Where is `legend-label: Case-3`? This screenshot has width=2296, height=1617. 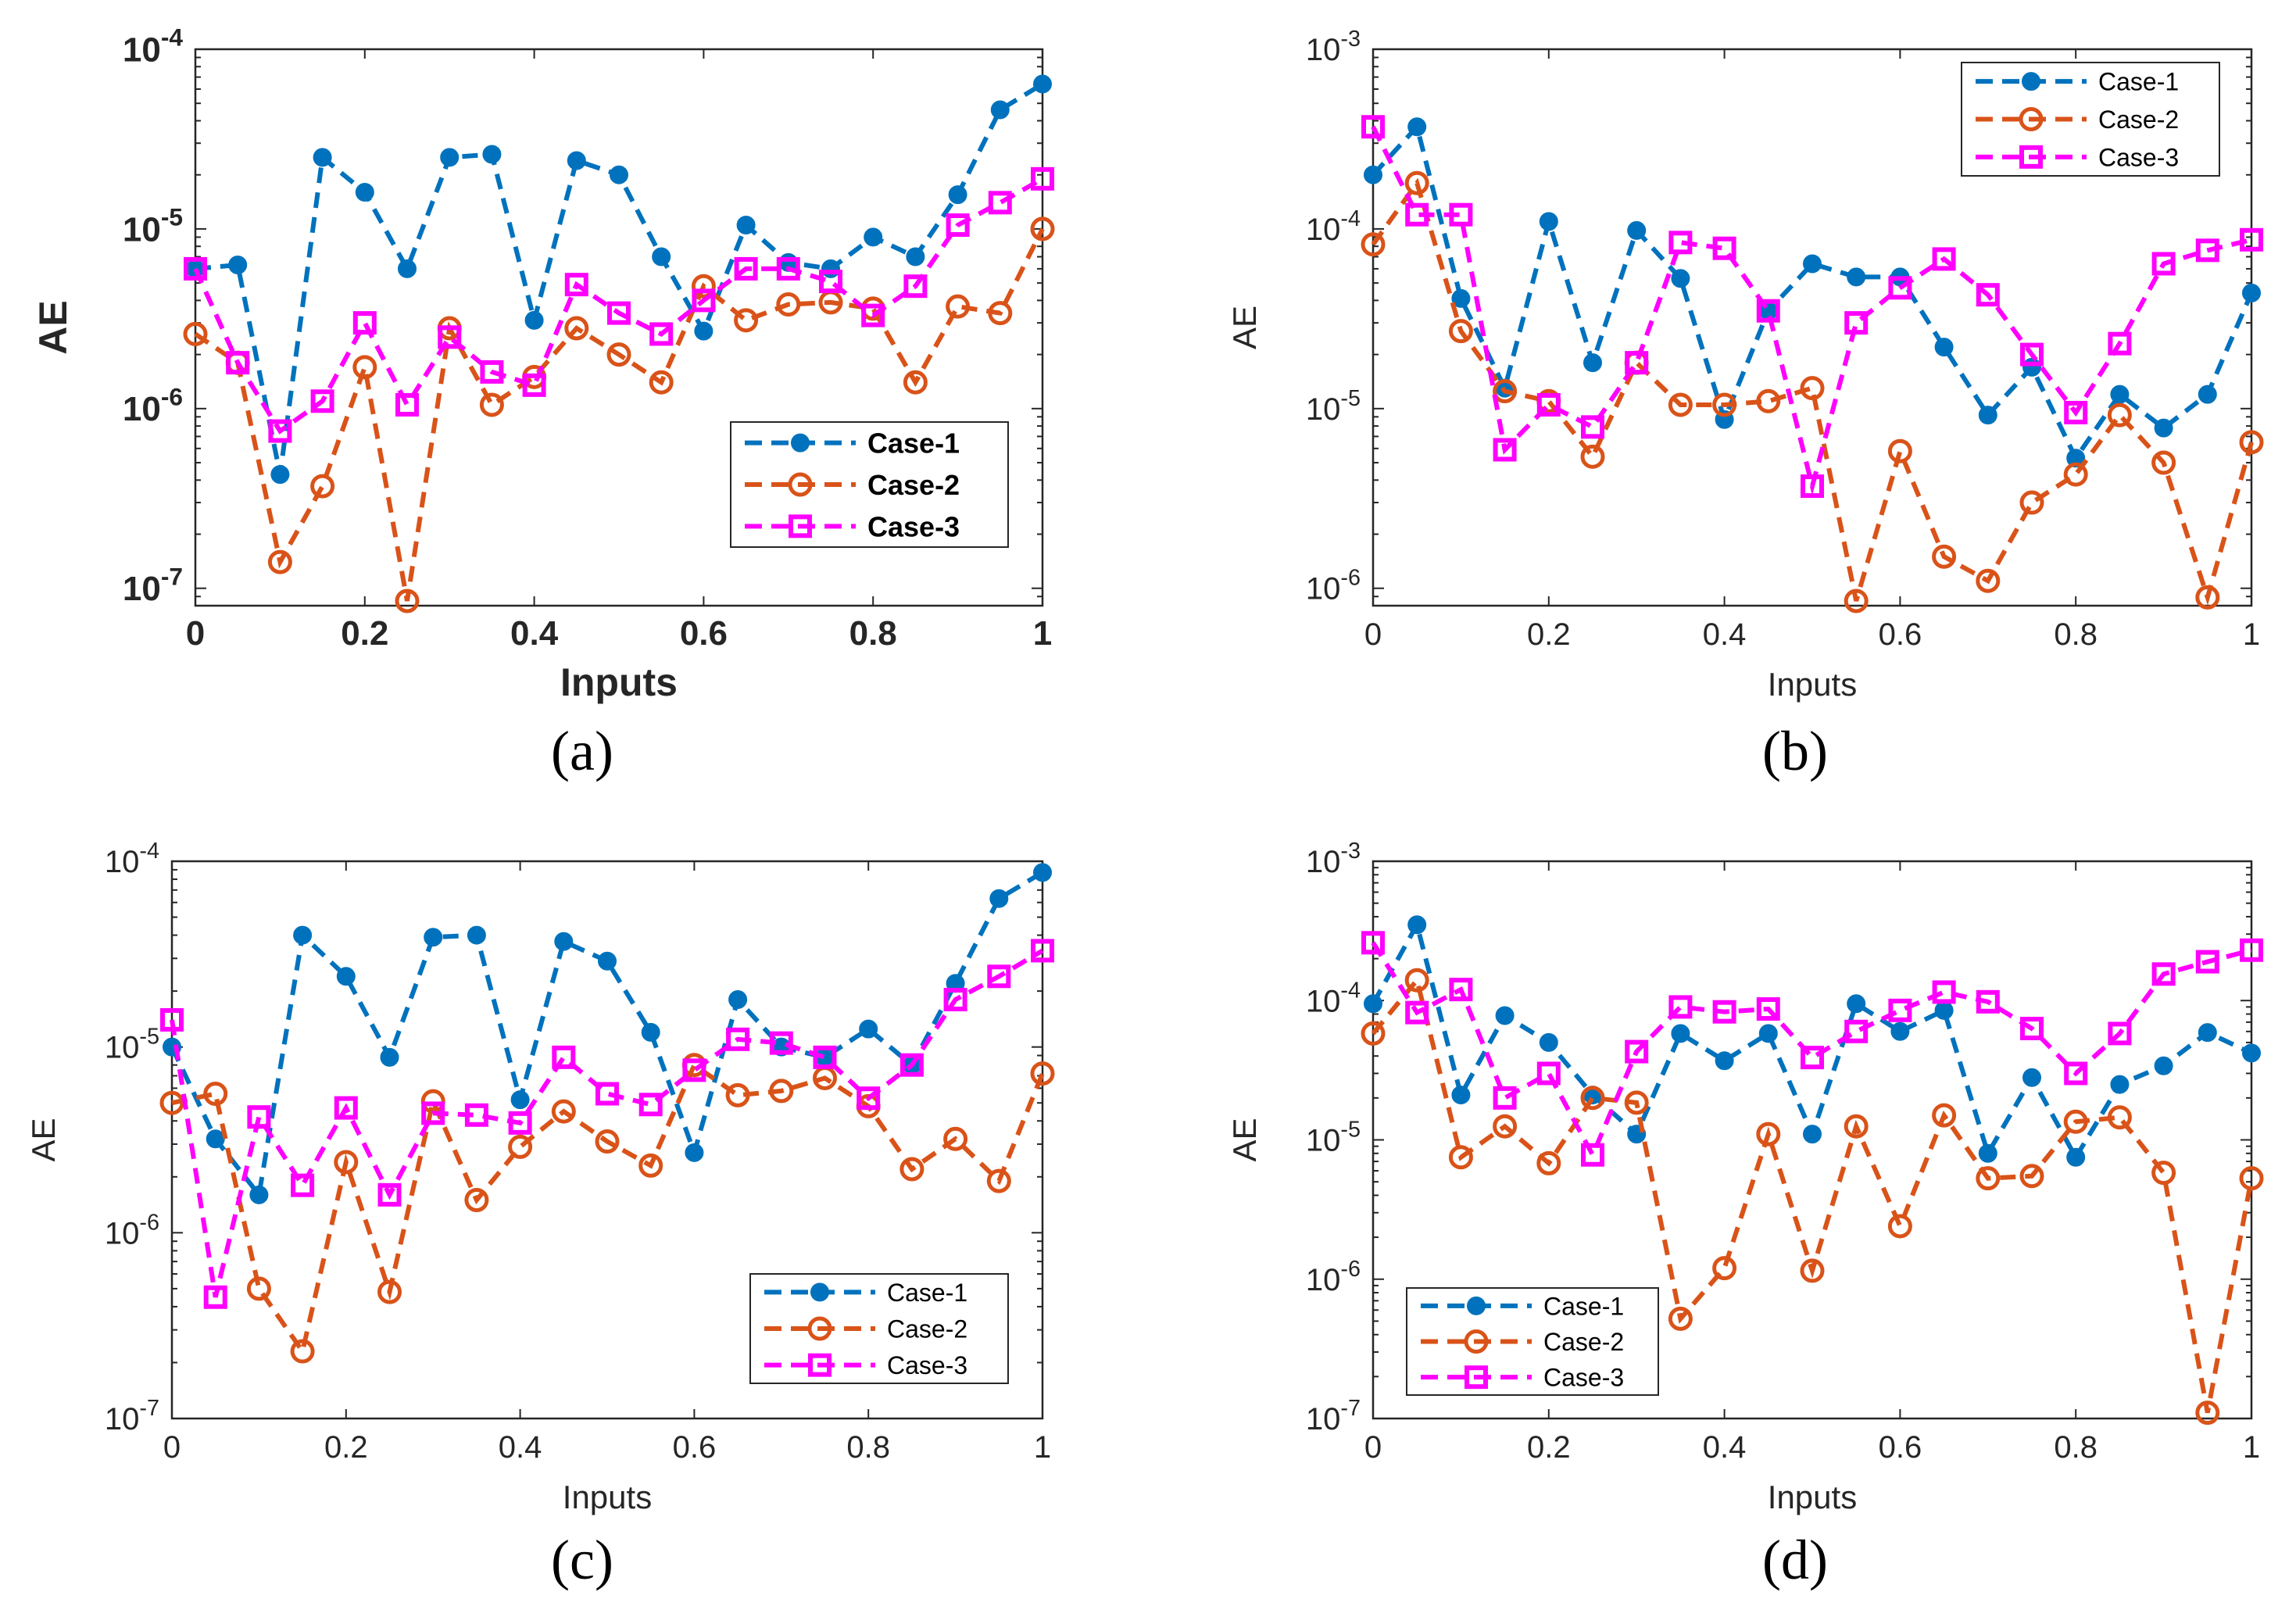 legend-label: Case-3 is located at coordinates (914, 526).